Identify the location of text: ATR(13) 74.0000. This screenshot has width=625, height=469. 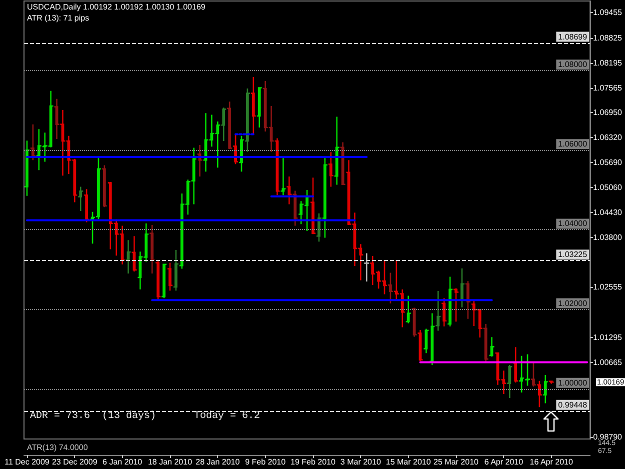
(57, 447).